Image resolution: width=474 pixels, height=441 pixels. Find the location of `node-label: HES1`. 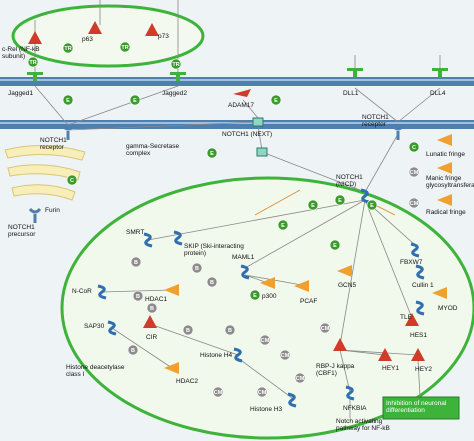

node-label: HES1 is located at coordinates (418, 335).